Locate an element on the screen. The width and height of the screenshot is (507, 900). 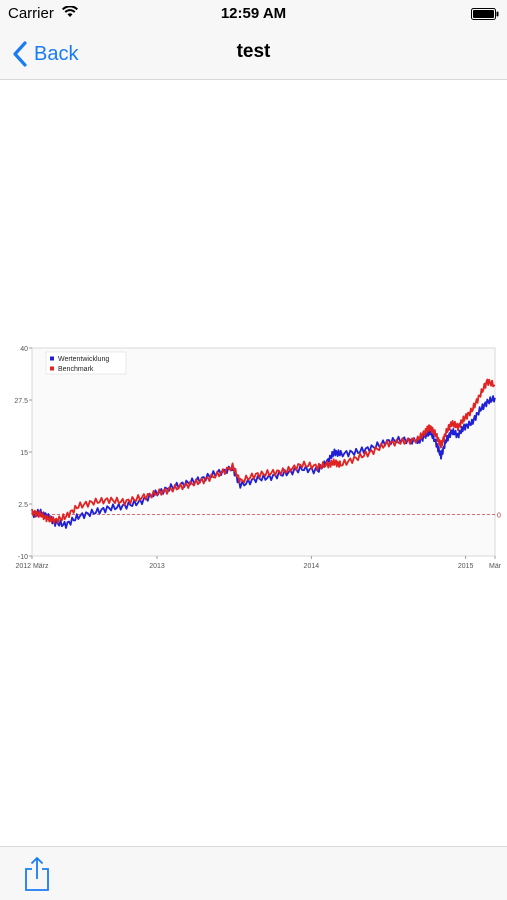
page-title: test is located at coordinates (253, 51).